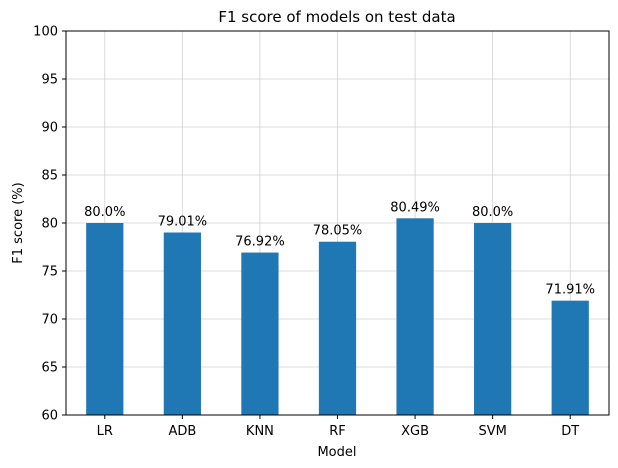 This screenshot has height=468, width=618. I want to click on bar-lr, so click(105, 319).